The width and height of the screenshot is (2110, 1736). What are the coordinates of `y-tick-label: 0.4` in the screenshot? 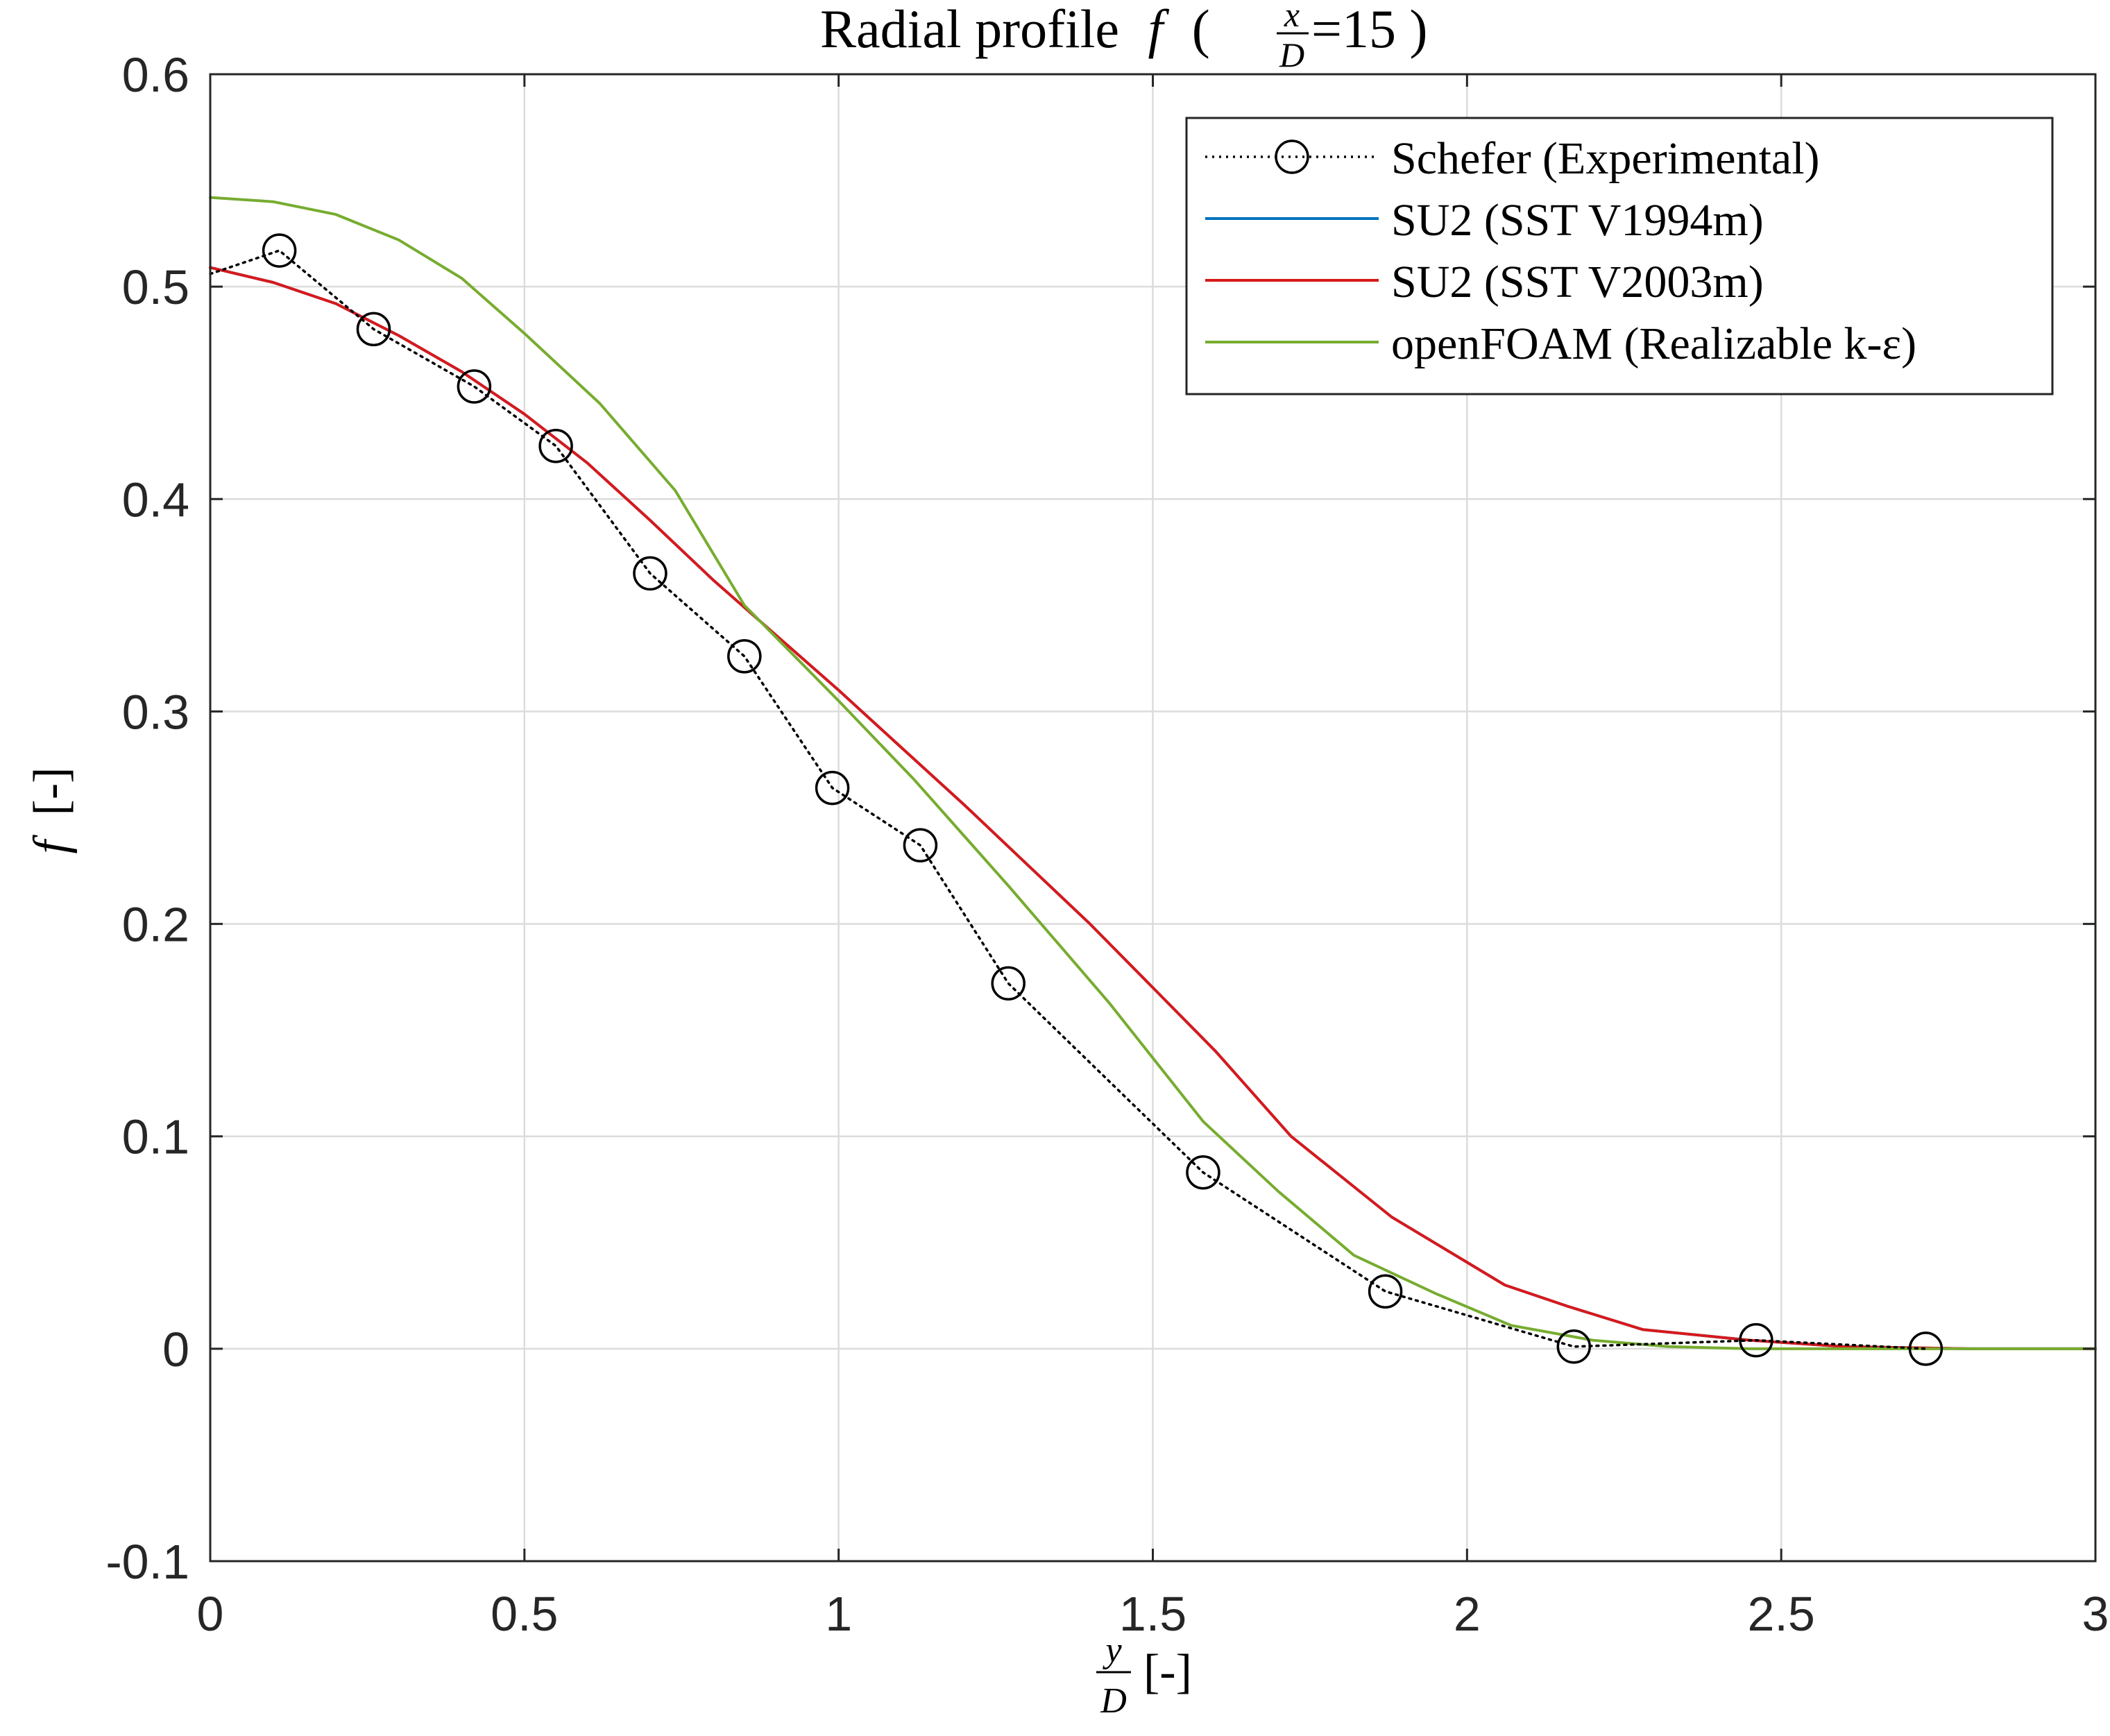 It's located at (155, 500).